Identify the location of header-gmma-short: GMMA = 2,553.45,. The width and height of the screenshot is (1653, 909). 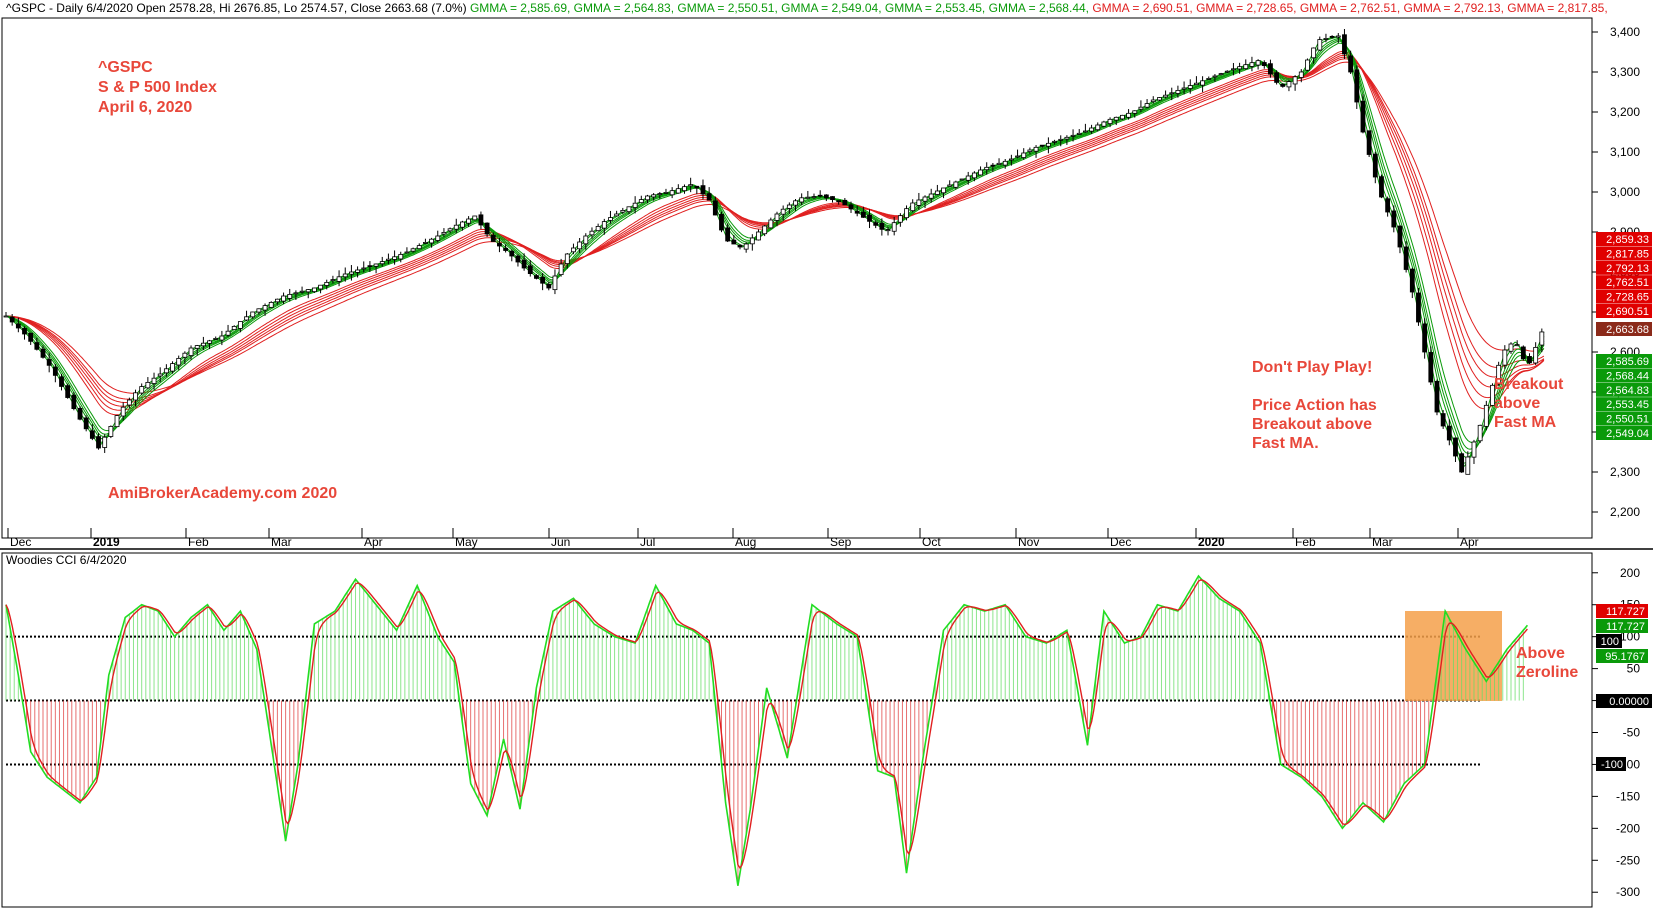
(937, 8).